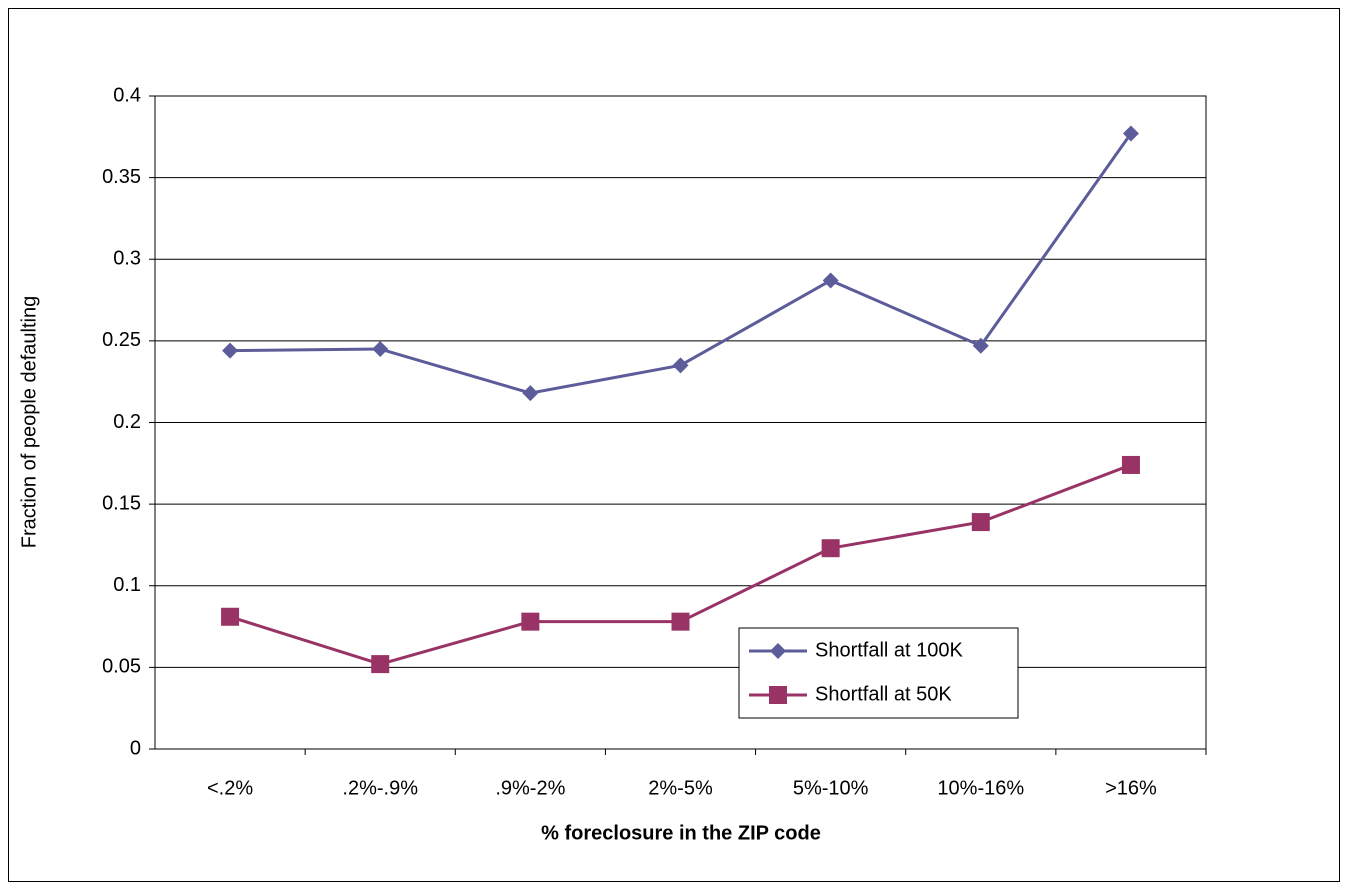 The width and height of the screenshot is (1348, 882). I want to click on x-tick-label: 2%-5%, so click(680, 788).